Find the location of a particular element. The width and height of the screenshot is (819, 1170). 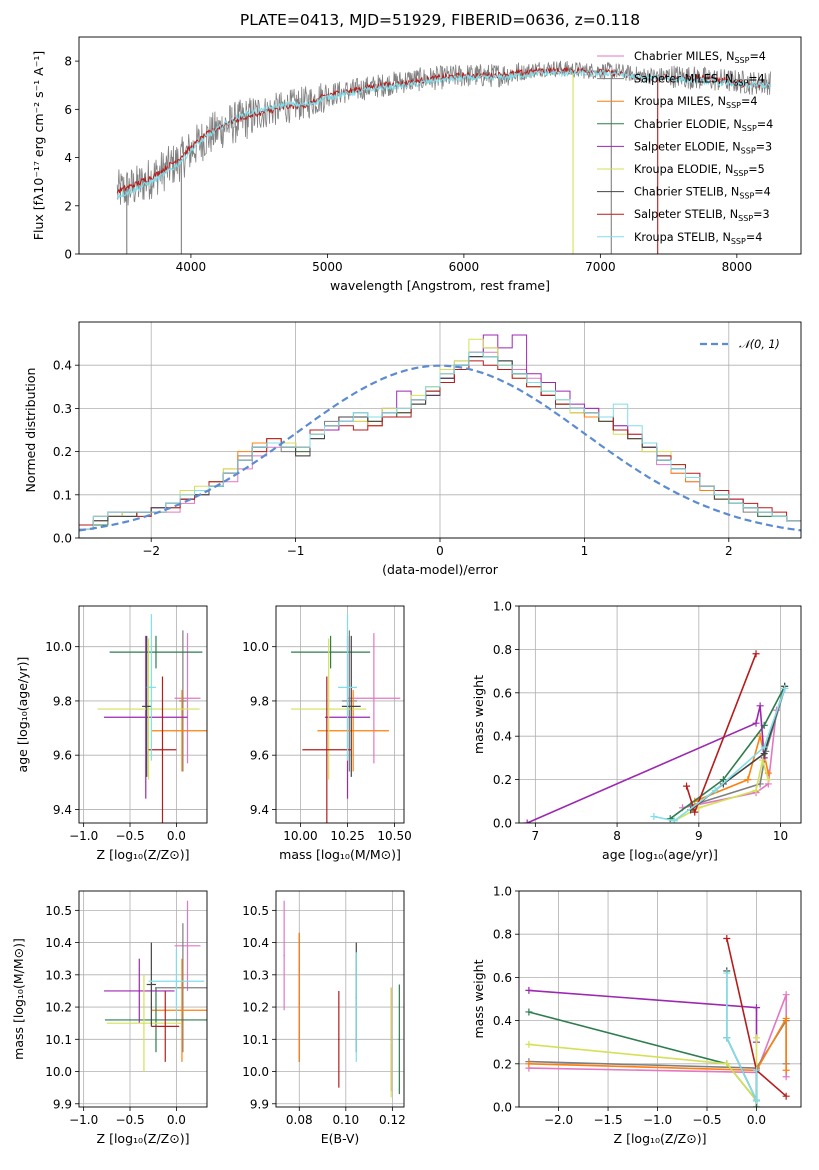

series-Salpeter STELIB is located at coordinates (721, 733).